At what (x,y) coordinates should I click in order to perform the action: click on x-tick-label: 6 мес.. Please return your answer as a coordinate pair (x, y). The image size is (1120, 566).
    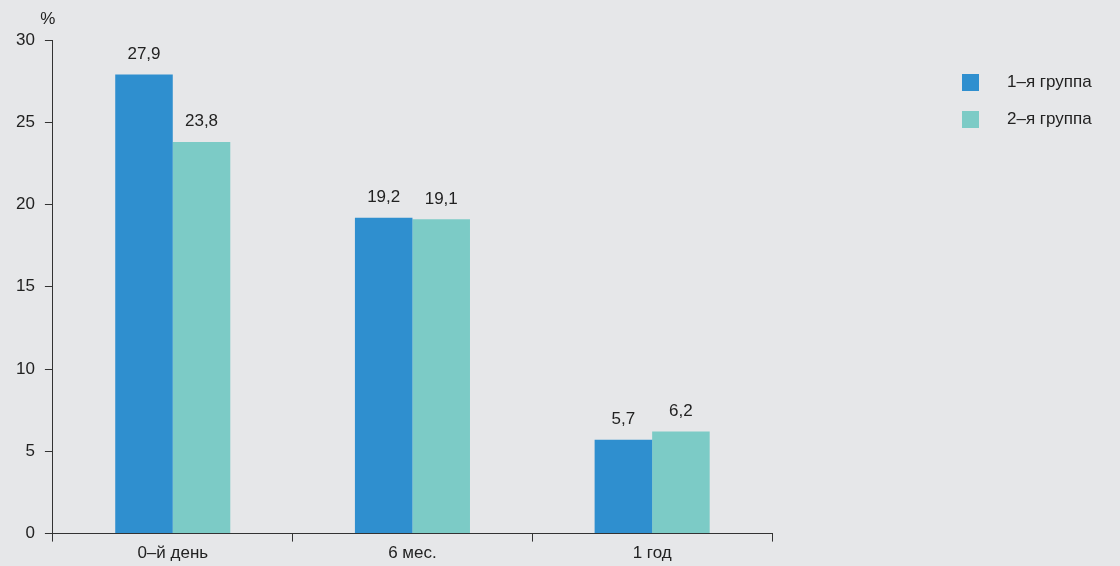
    Looking at the image, I should click on (412, 553).